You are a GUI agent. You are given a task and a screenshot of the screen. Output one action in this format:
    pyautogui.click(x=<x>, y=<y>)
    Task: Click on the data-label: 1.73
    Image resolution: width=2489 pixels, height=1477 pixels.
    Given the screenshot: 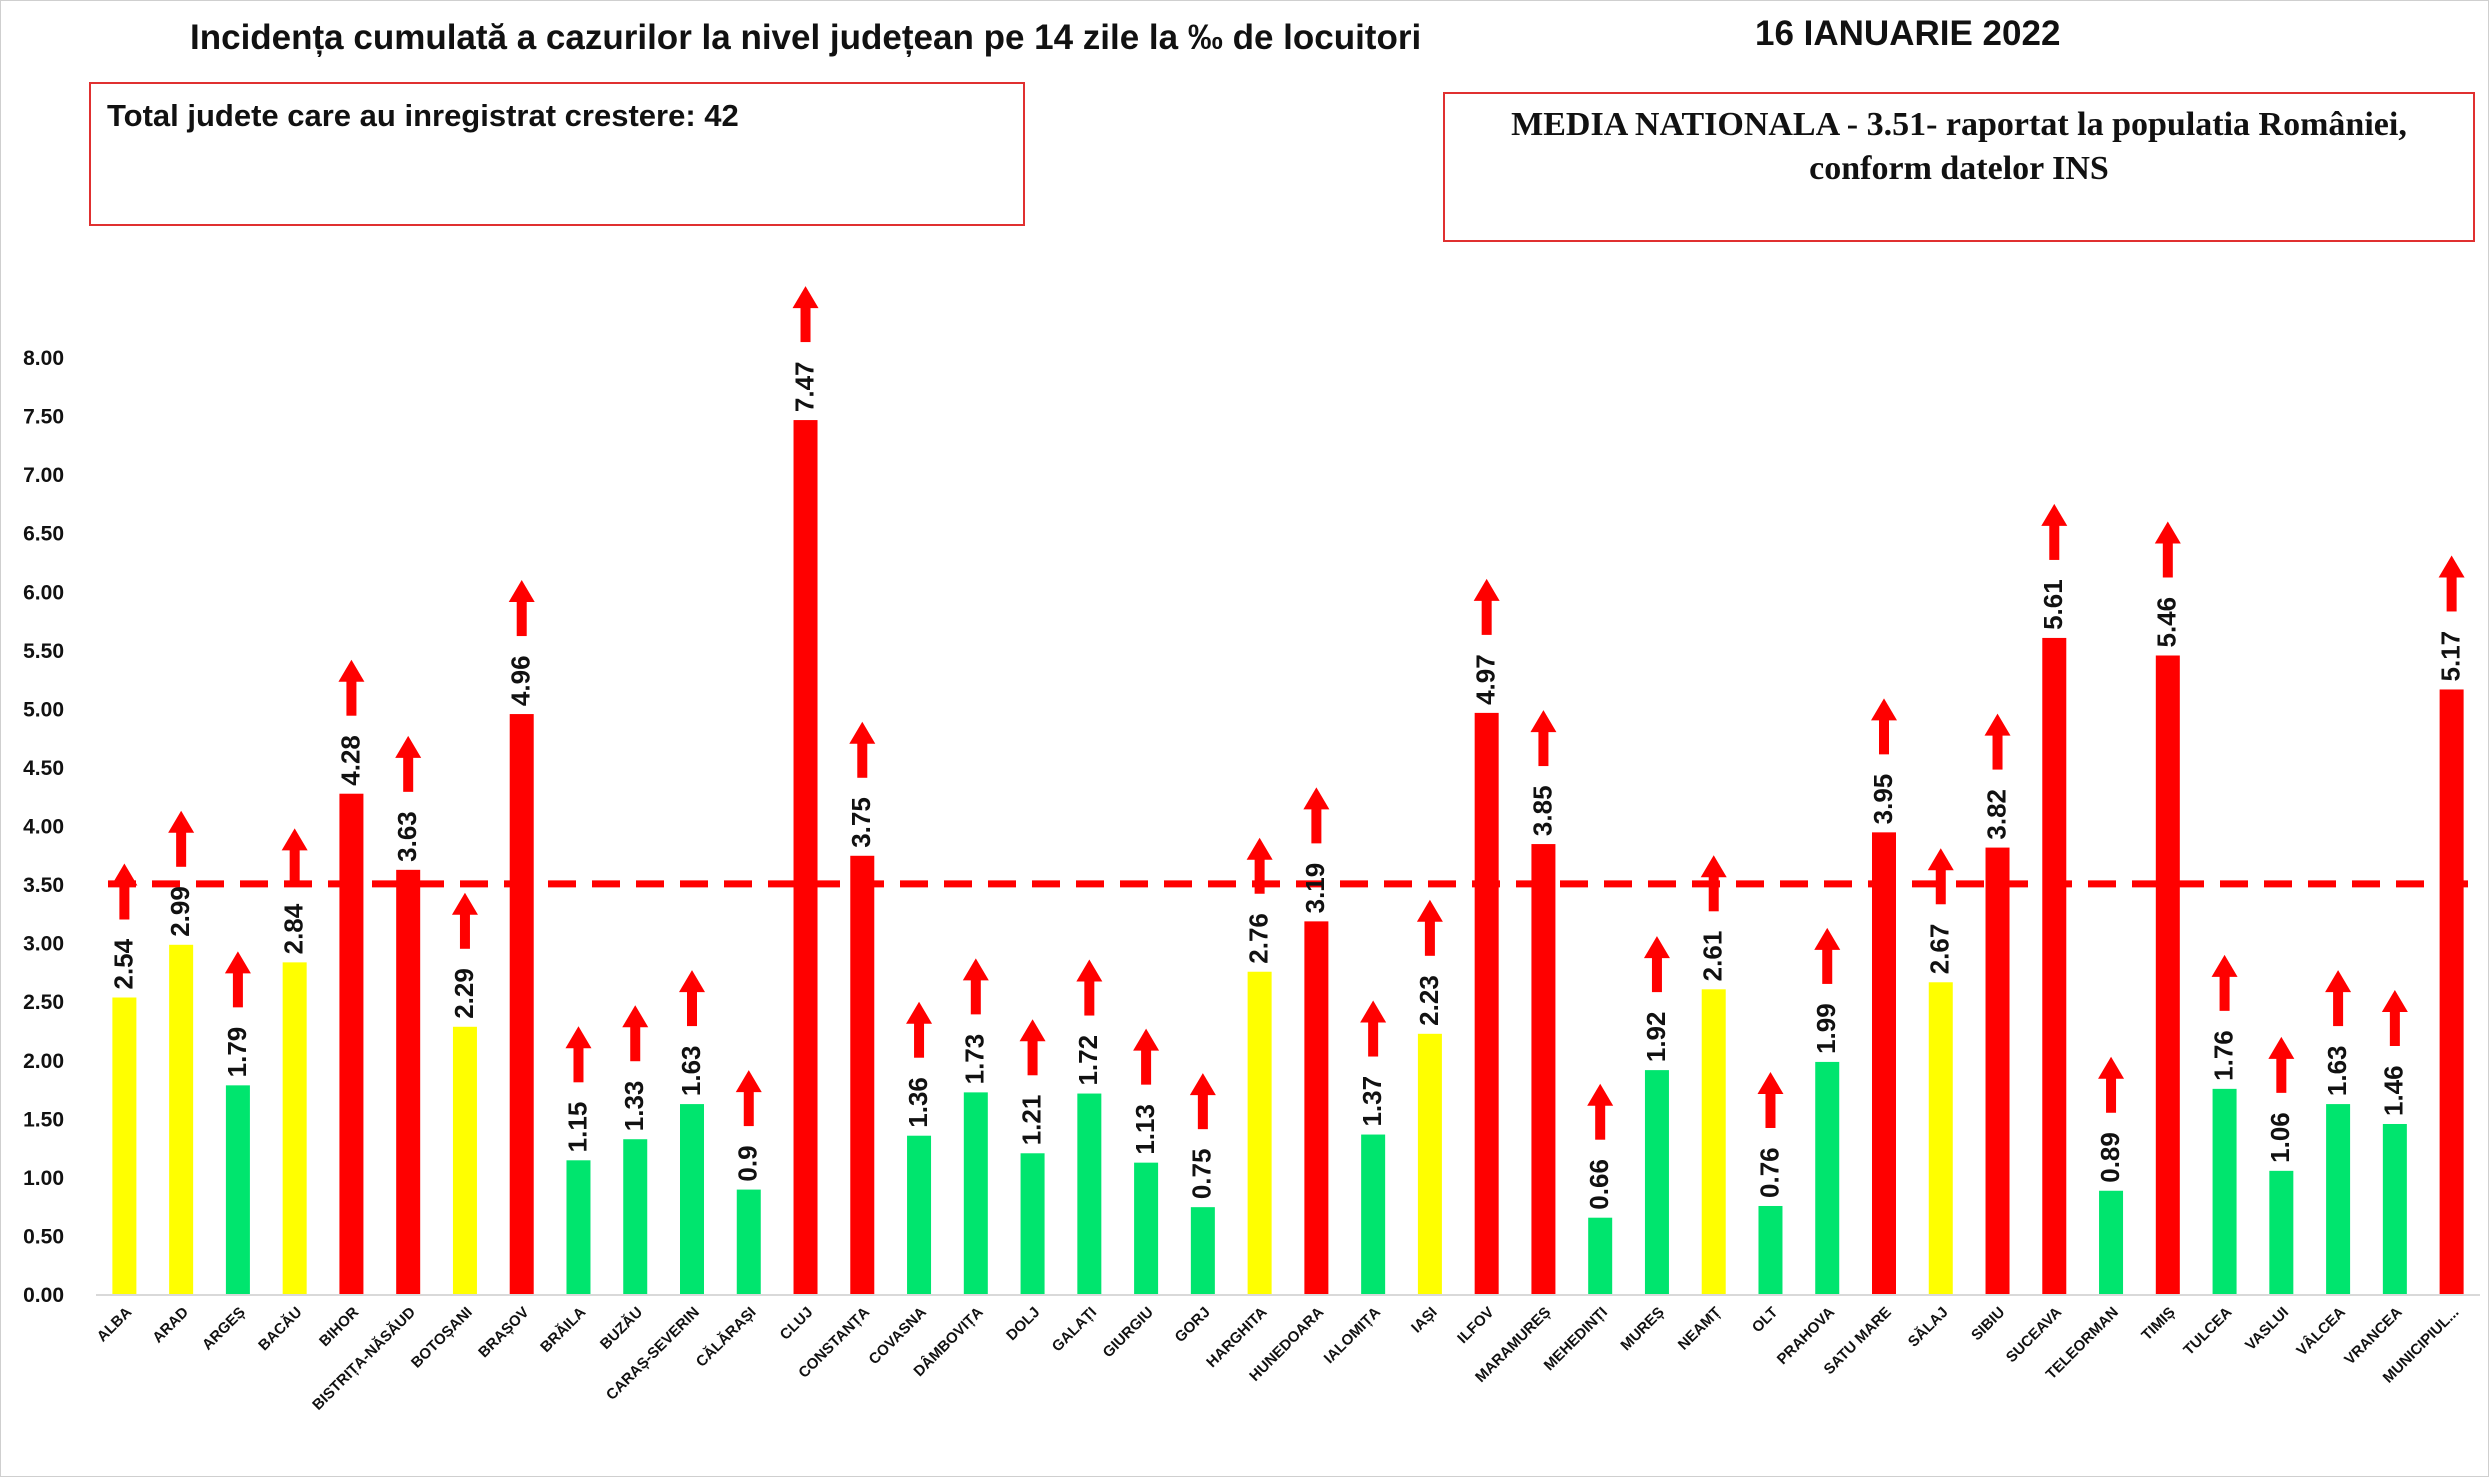 What is the action you would take?
    pyautogui.click(x=975, y=1059)
    